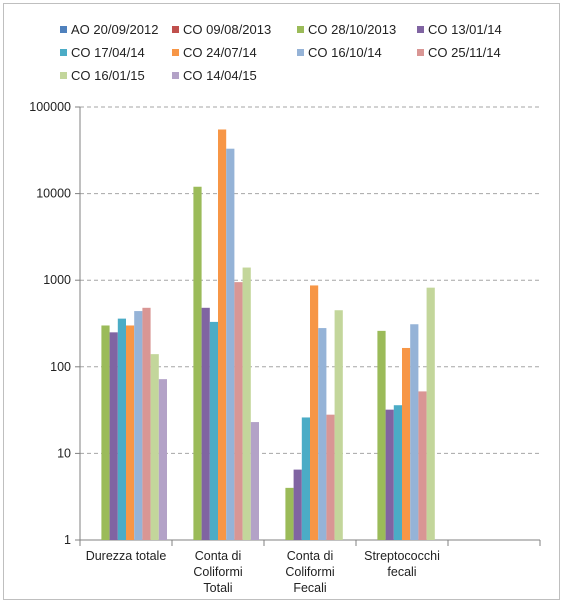 The image size is (565, 604). Describe the element at coordinates (352, 29) in the screenshot. I see `legend-label: CO 28/10/2013` at that location.